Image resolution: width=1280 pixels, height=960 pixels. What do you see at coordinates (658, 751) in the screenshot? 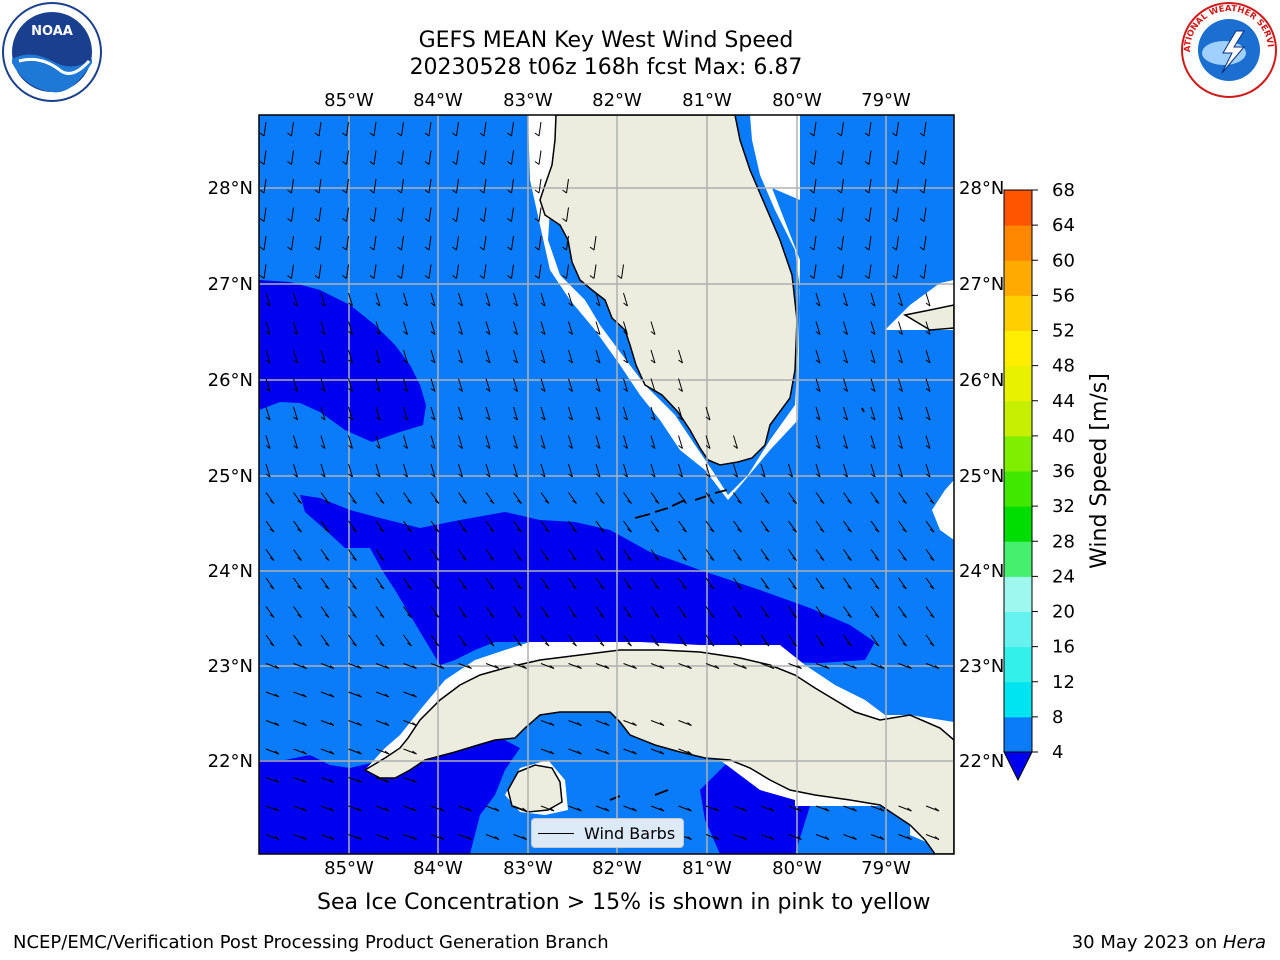
I see `land-cuba` at bounding box center [658, 751].